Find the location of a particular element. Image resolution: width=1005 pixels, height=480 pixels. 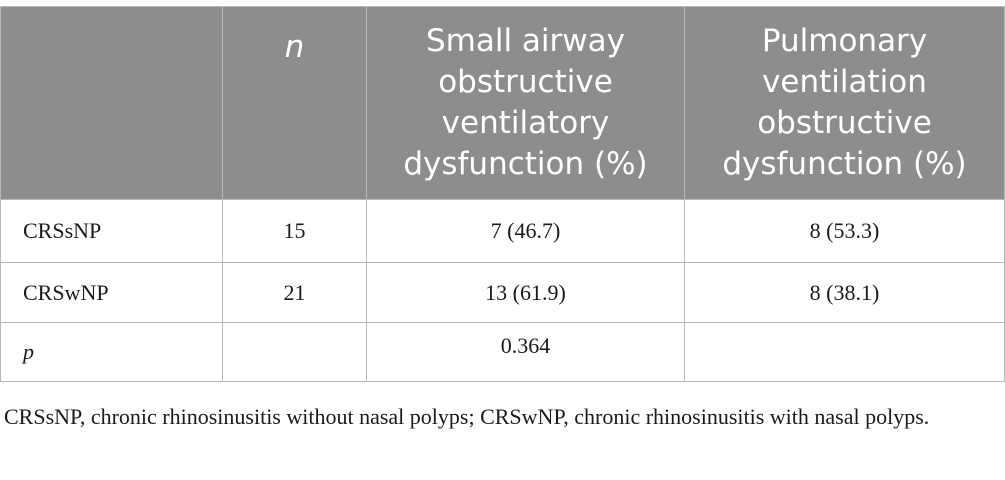

table-row: CRSsNP 15 7 (46.7) 8 (53.3) is located at coordinates (502, 231).